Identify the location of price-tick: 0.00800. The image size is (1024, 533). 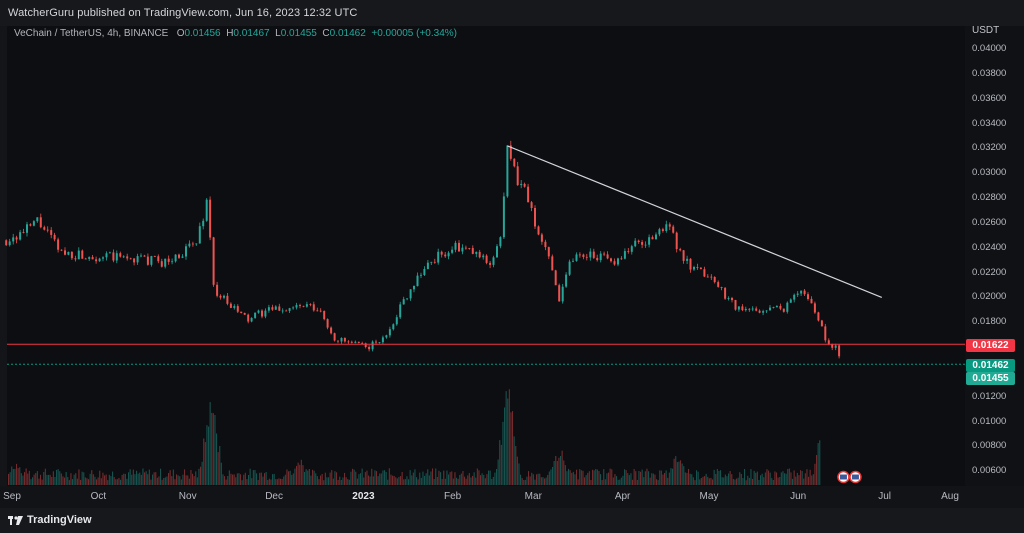
(989, 446).